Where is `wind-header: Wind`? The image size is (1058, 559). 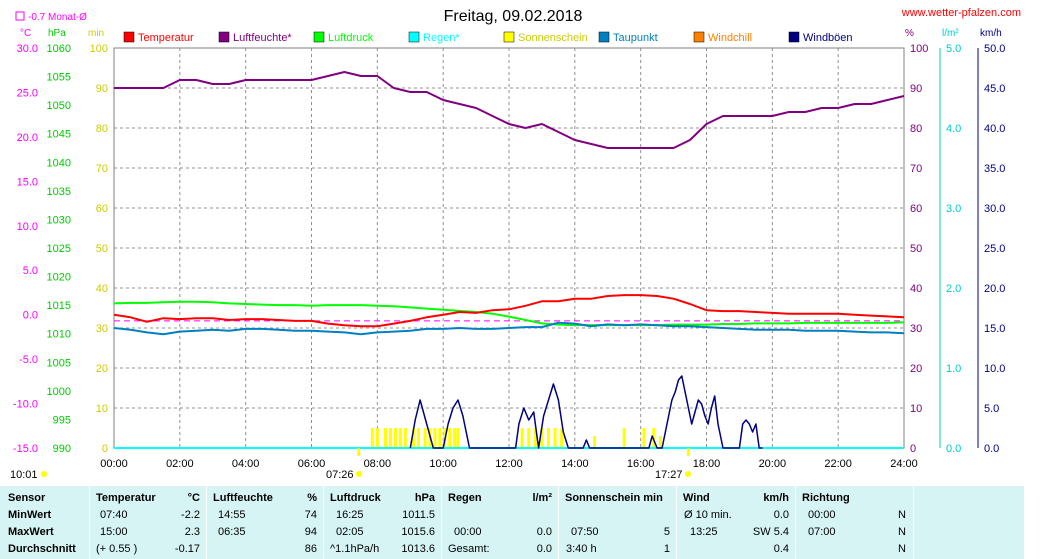 wind-header: Wind is located at coordinates (696, 498).